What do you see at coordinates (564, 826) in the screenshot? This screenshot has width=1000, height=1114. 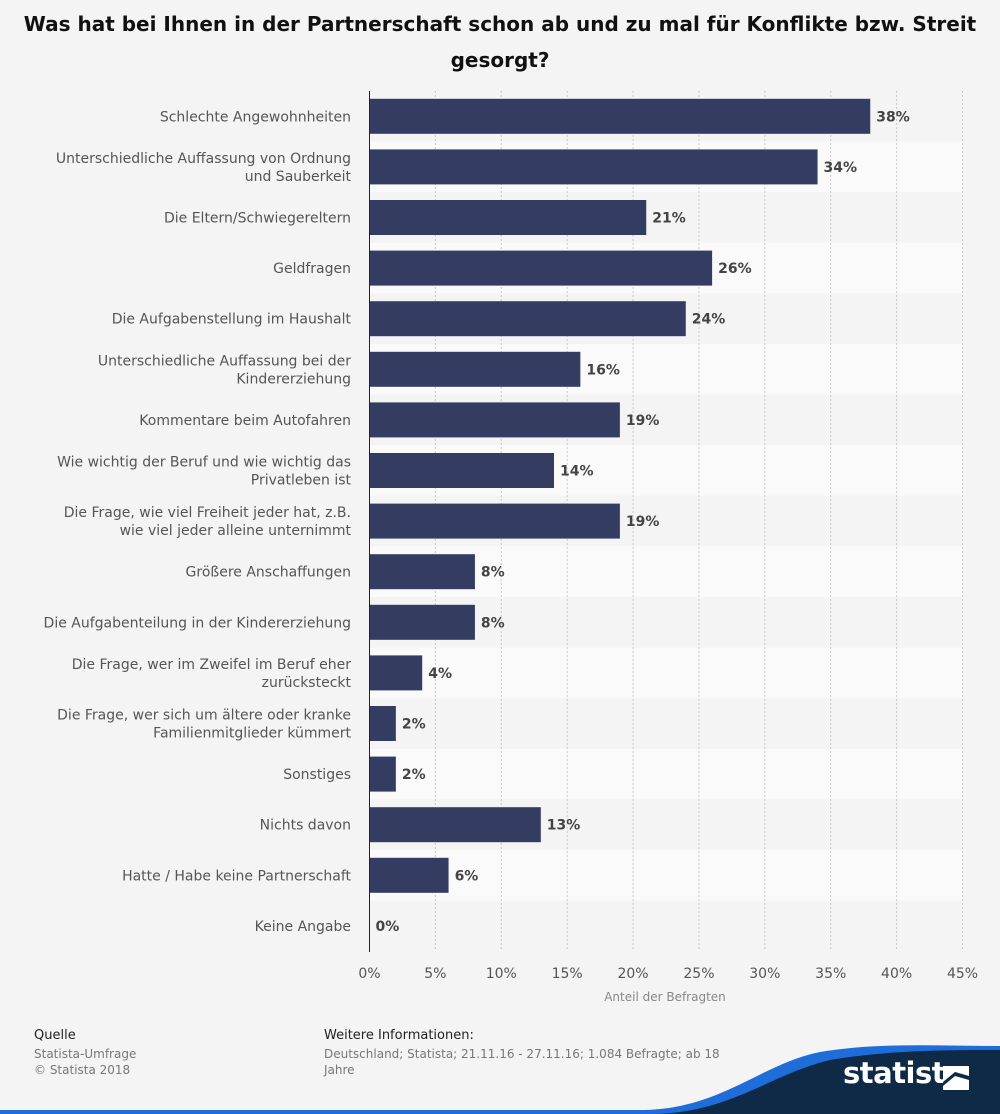 I see `value-label: 13%` at bounding box center [564, 826].